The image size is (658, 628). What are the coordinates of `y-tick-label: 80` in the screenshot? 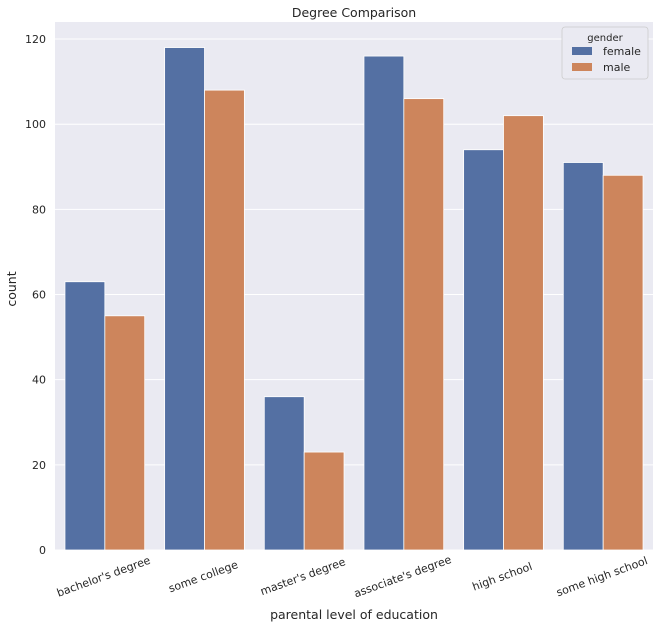 It's located at (39, 209).